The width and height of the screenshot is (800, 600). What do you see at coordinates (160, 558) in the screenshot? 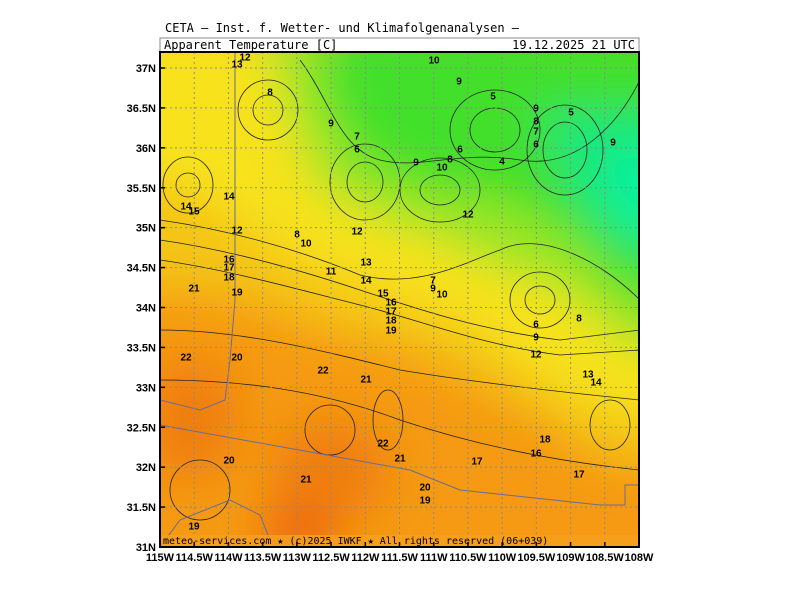
I see `lon-label: 115W` at bounding box center [160, 558].